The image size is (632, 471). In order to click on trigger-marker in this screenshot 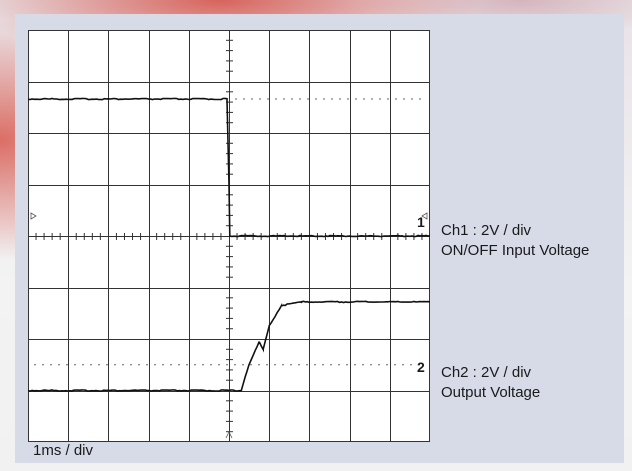, I will do `click(229, 435)`.